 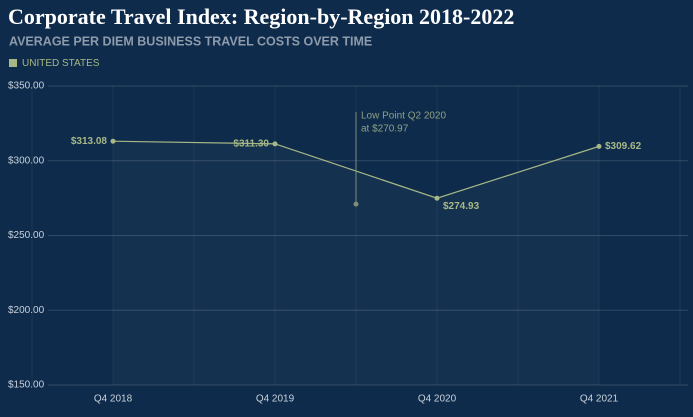 I want to click on data-label: $274.93, so click(x=461, y=206).